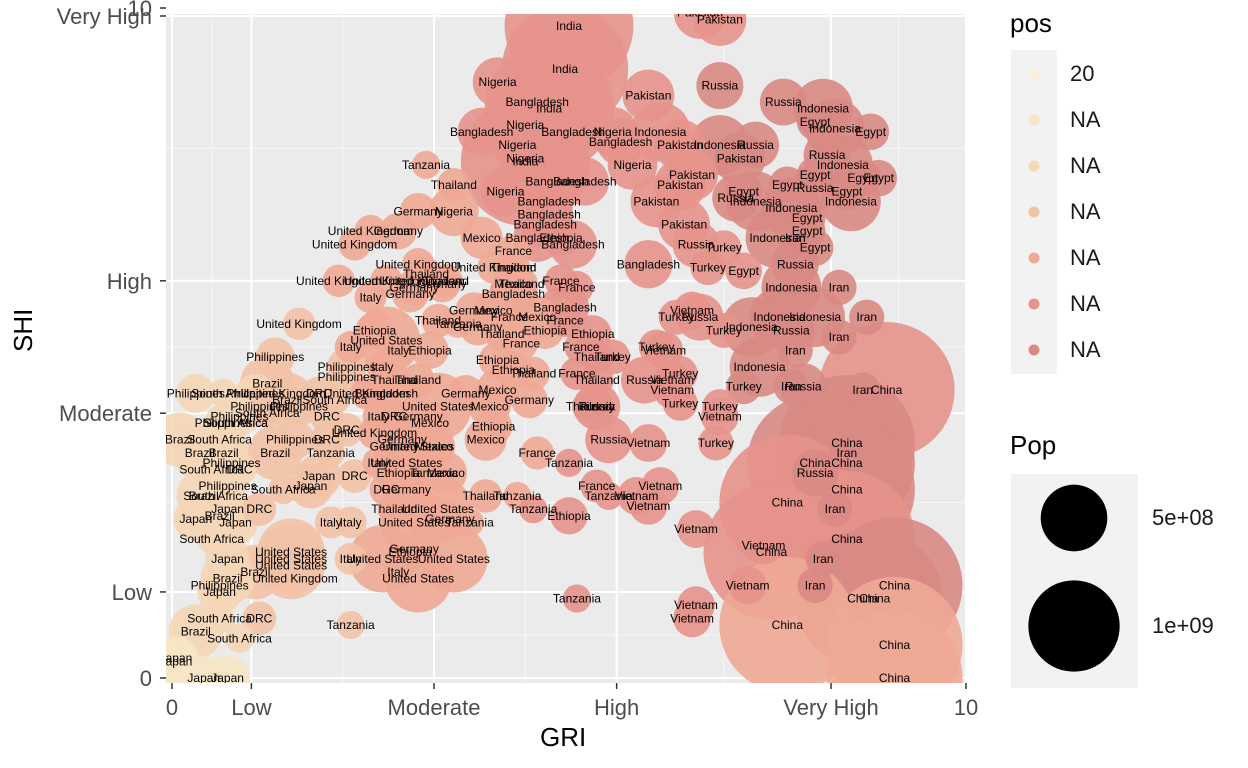 This screenshot has height=768, width=1248. Describe the element at coordinates (1031, 23) in the screenshot. I see `legend-pos-title: pos` at that location.